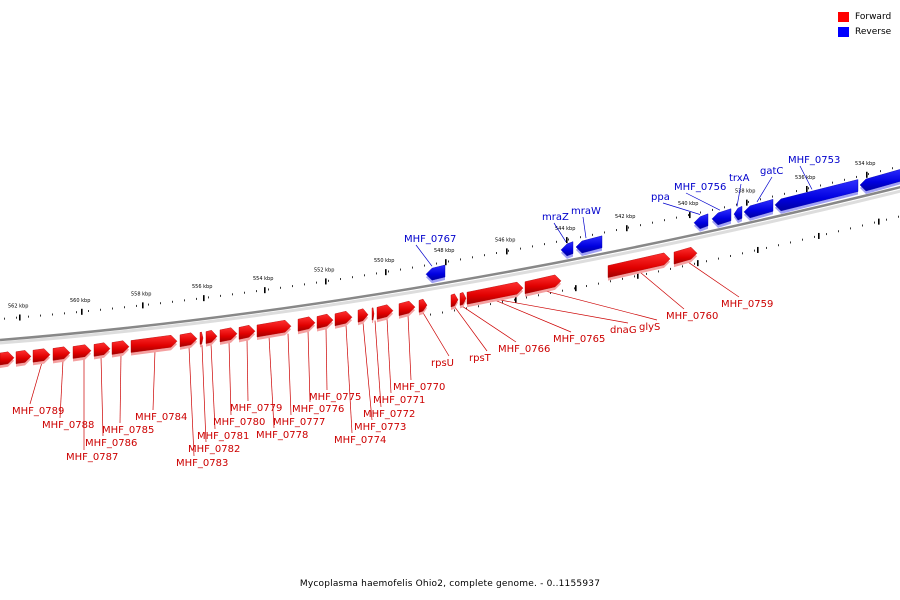  What do you see at coordinates (480, 358) in the screenshot?
I see `forward-gene-label: rpsT` at bounding box center [480, 358].